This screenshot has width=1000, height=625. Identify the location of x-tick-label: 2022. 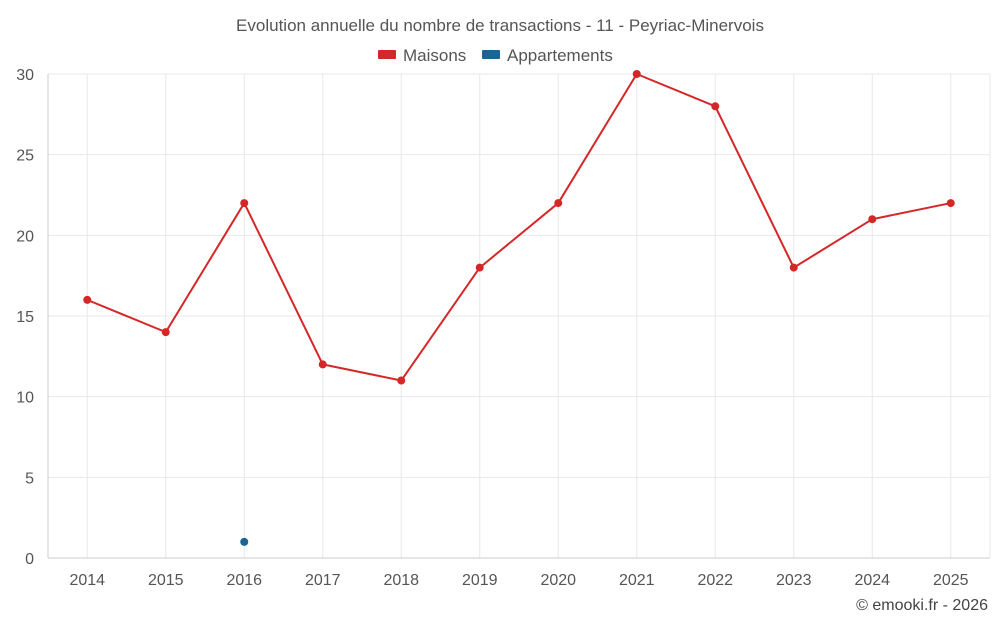
(715, 580).